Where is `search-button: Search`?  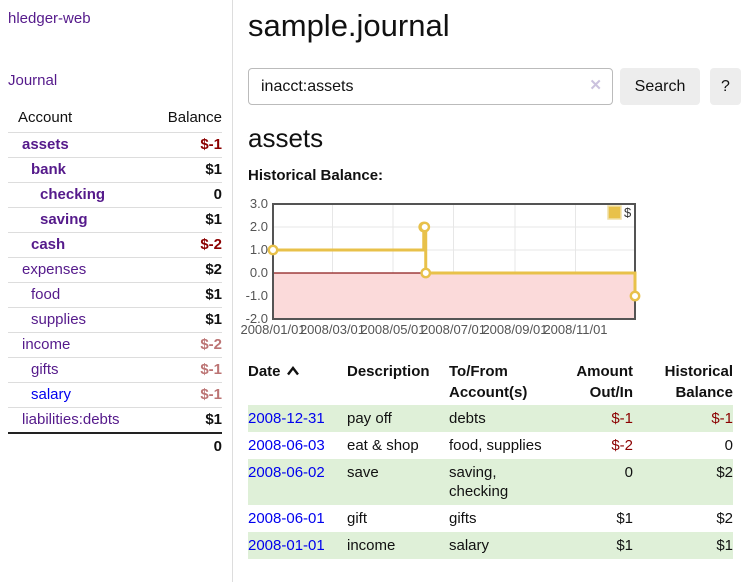 search-button: Search is located at coordinates (660, 86).